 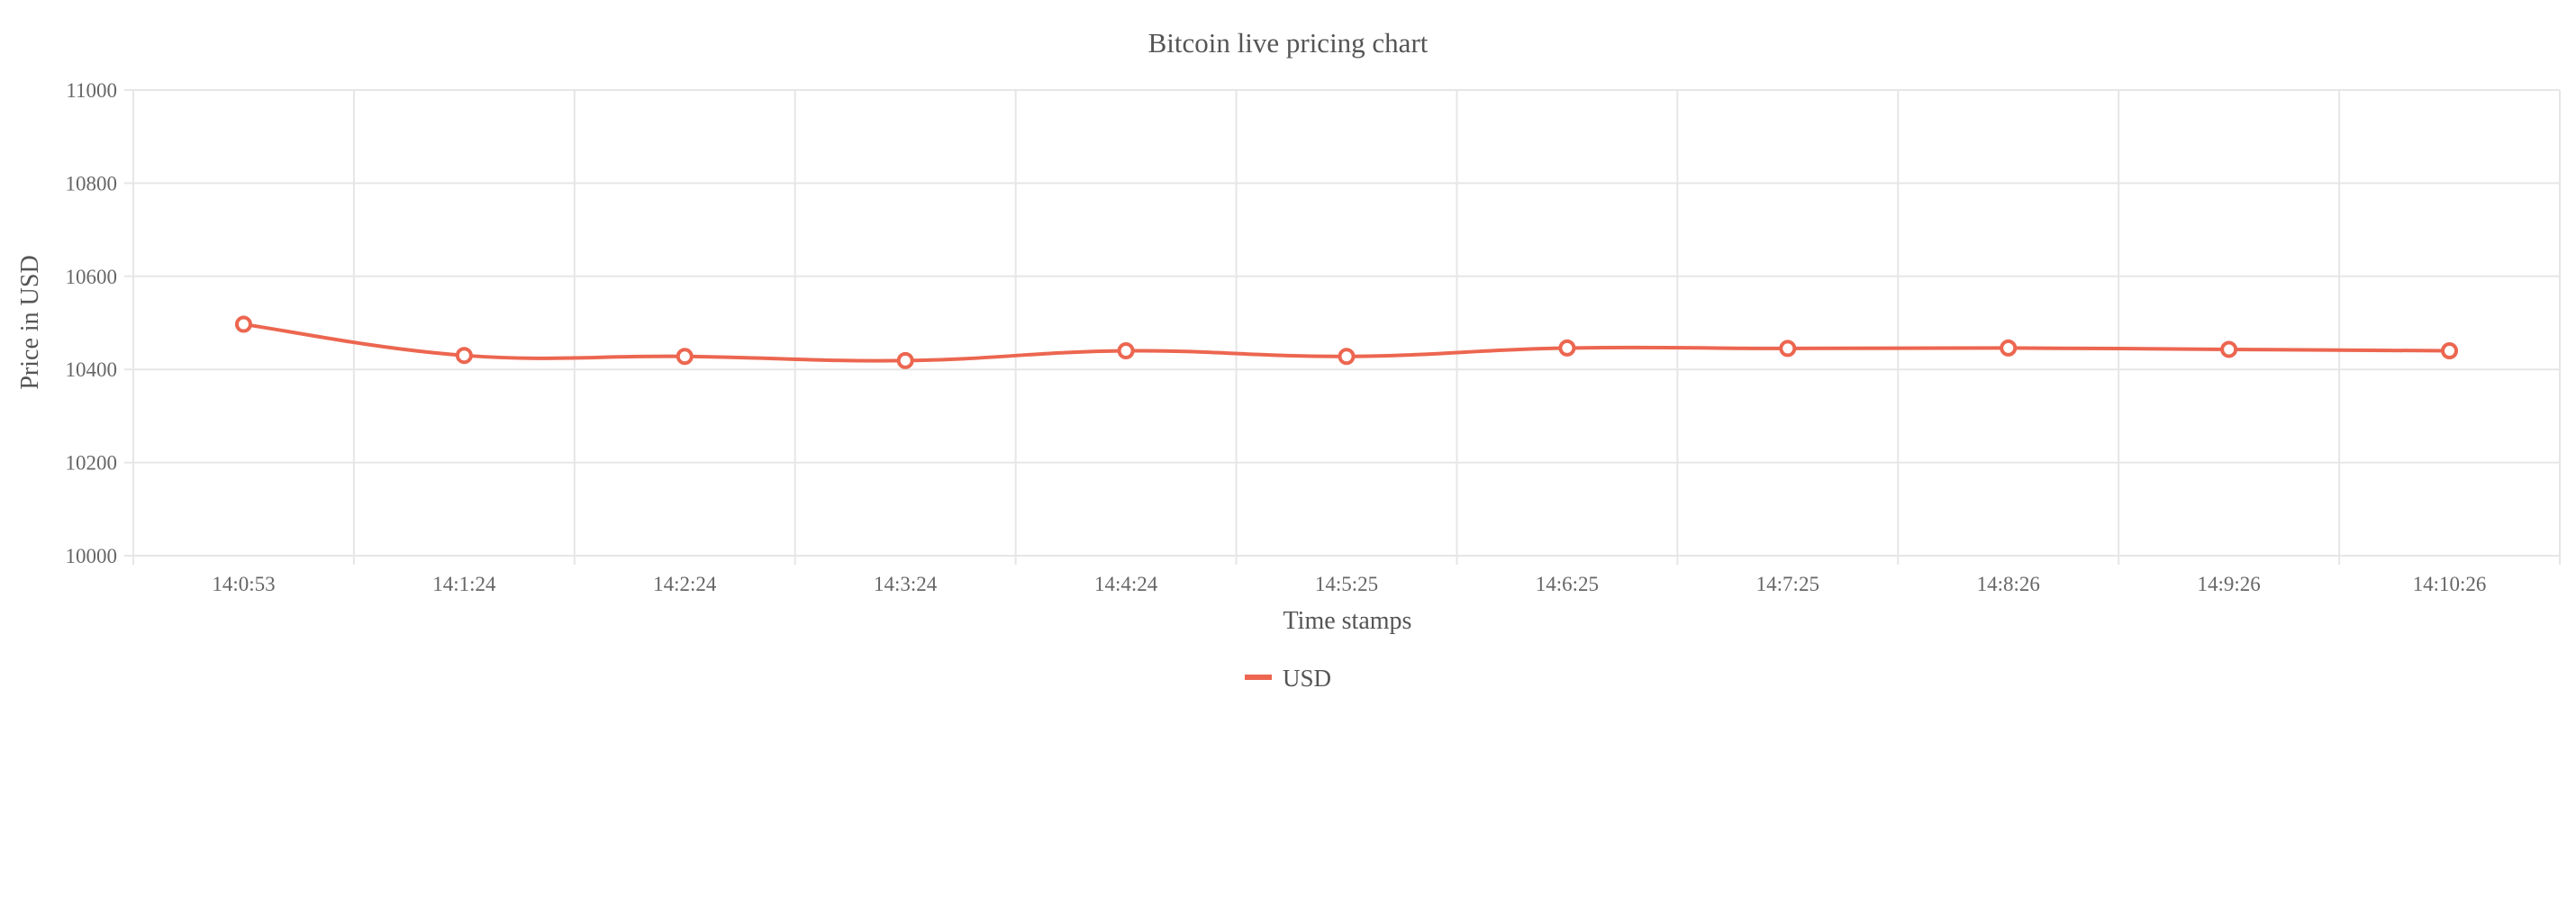 I want to click on chart-title: Bitcoin live pricing chart, so click(x=1288, y=43).